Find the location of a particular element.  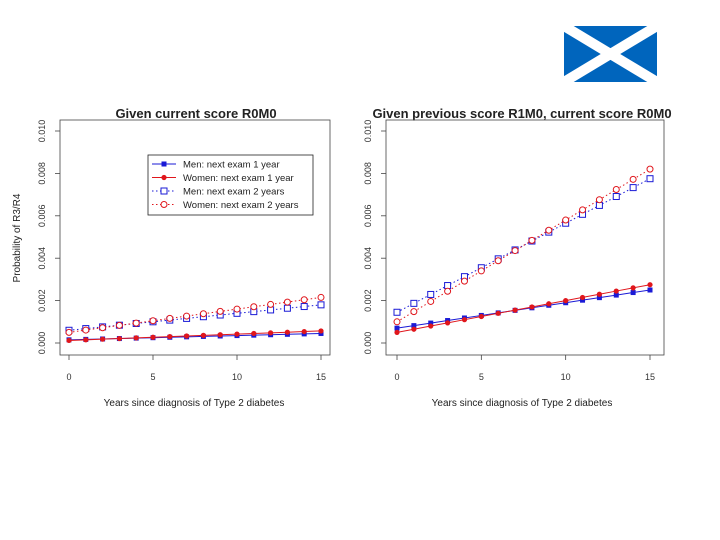

legend-label-women-2yr: Women: next exam 2 years is located at coordinates (241, 205).